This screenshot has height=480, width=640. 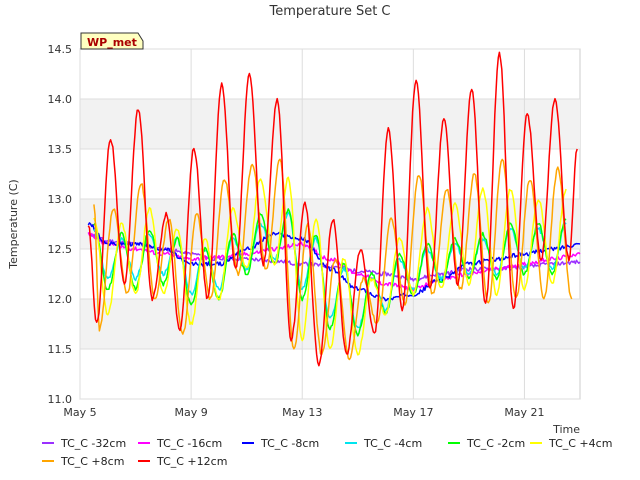 I want to click on x-tick-label: May 21, so click(x=524, y=412).